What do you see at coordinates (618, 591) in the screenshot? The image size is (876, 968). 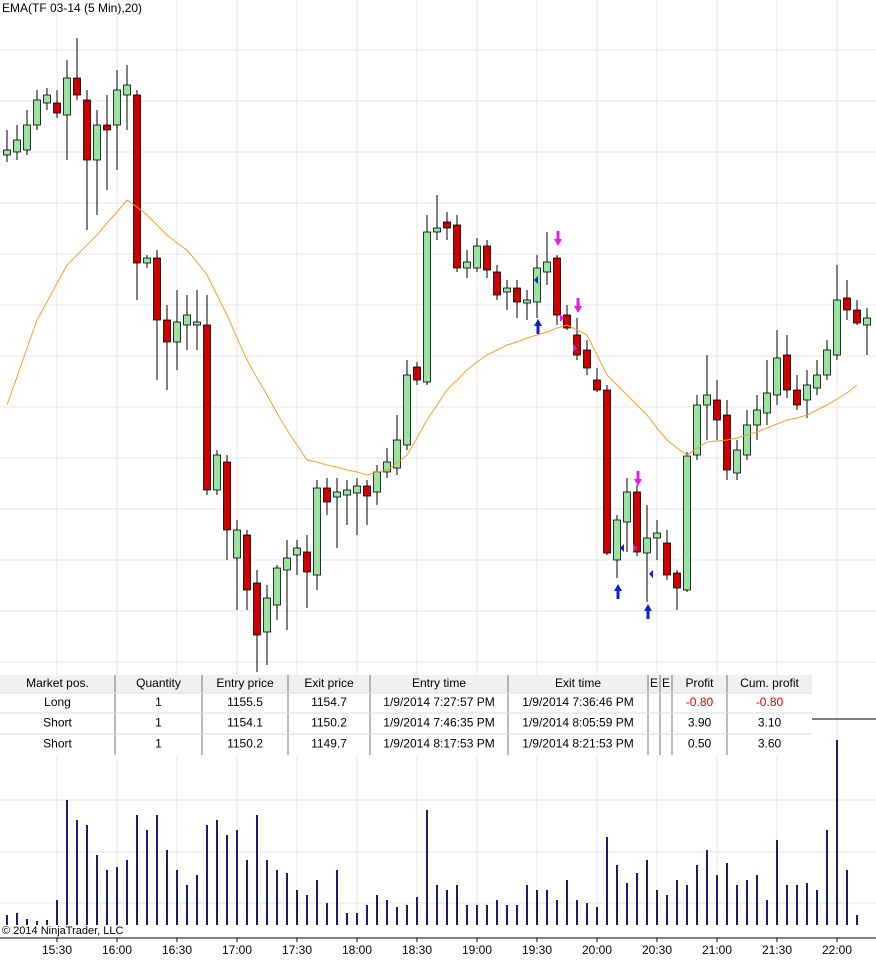 I see `entry-arrow` at bounding box center [618, 591].